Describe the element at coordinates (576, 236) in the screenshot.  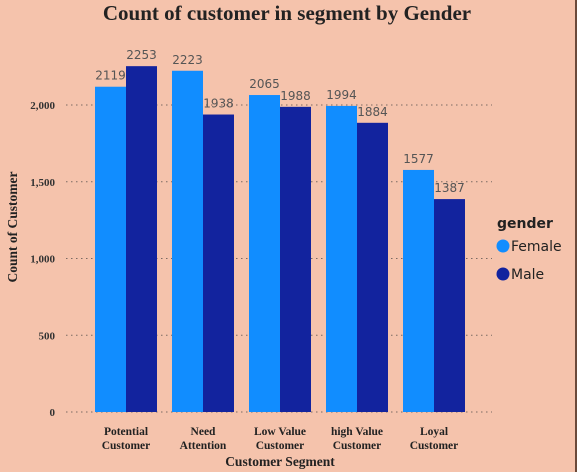
I see `frame-right-border` at that location.